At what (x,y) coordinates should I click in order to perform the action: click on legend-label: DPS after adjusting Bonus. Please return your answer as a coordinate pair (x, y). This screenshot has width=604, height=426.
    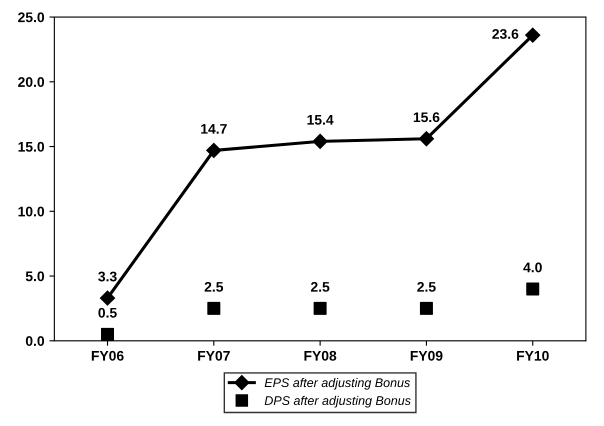
    Looking at the image, I should click on (337, 402).